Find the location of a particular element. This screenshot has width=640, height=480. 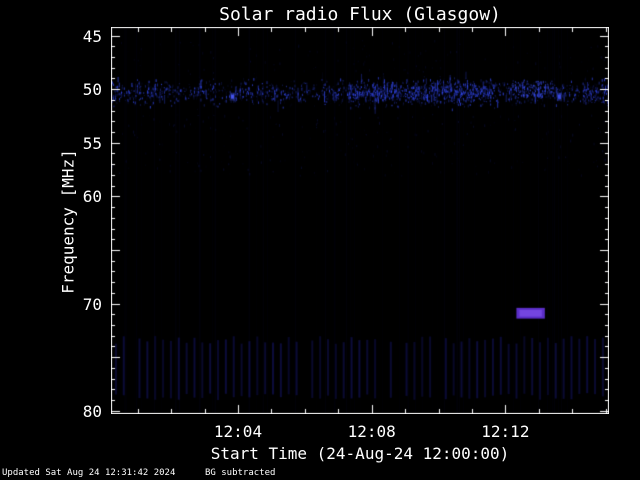

footer-note-text: BG subtracted is located at coordinates (240, 473).